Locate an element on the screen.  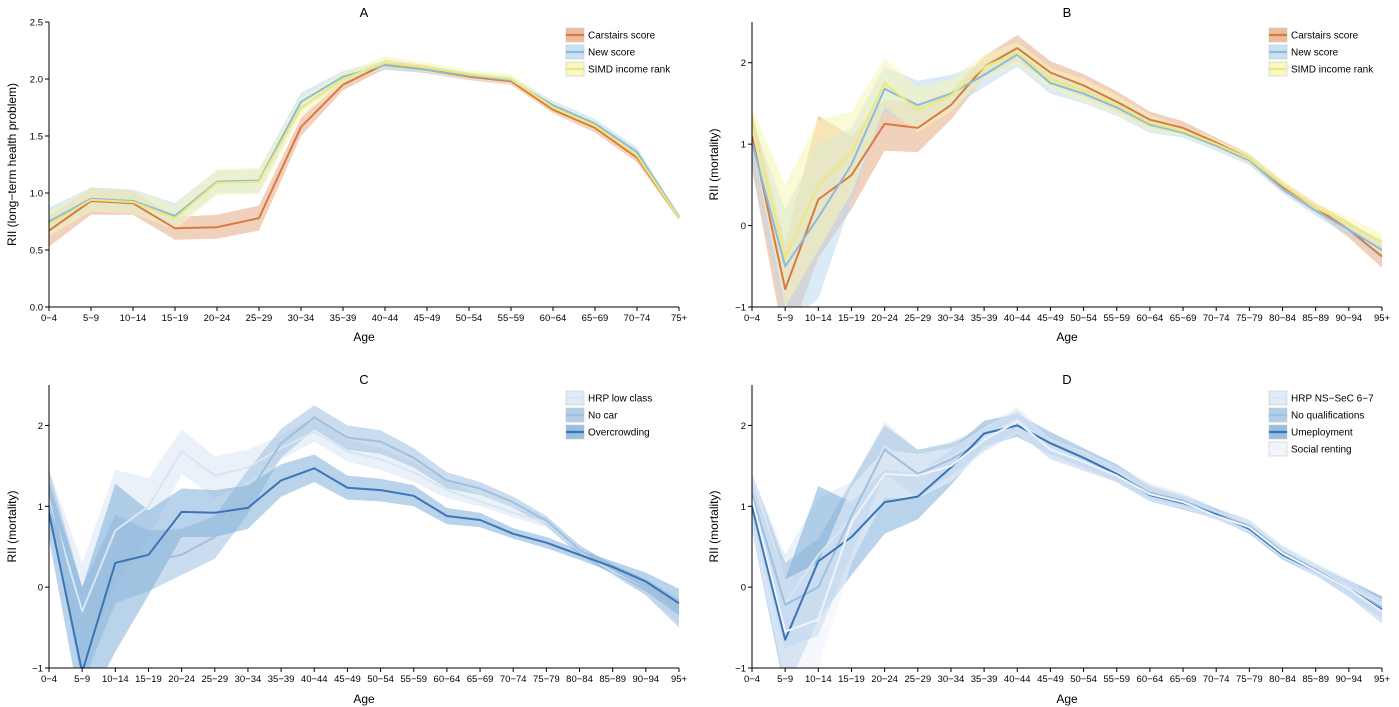
panel-c-x-tick-label: 85−89 is located at coordinates (612, 679).